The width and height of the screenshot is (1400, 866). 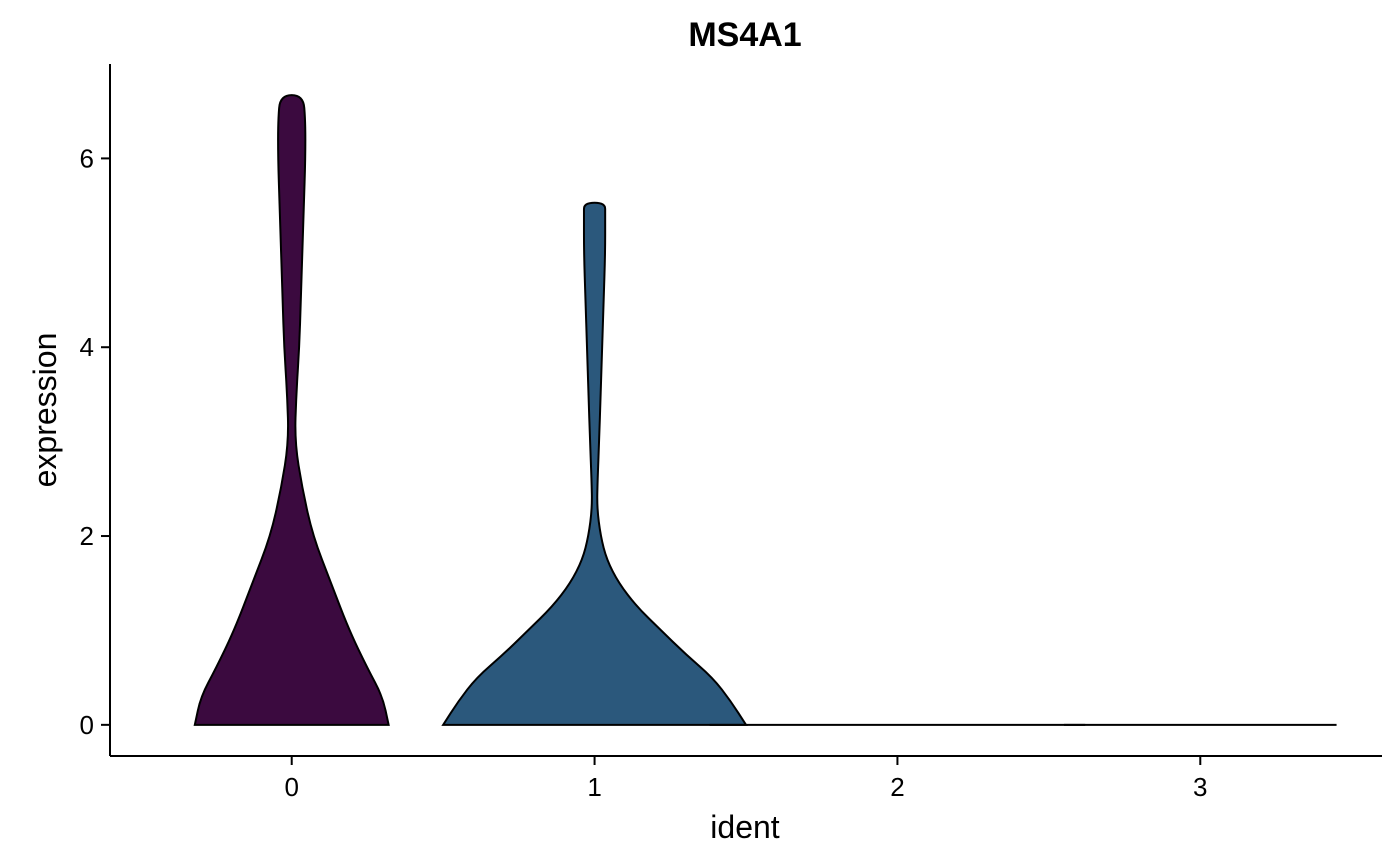 What do you see at coordinates (897, 787) in the screenshot?
I see `x-tick-label: 2` at bounding box center [897, 787].